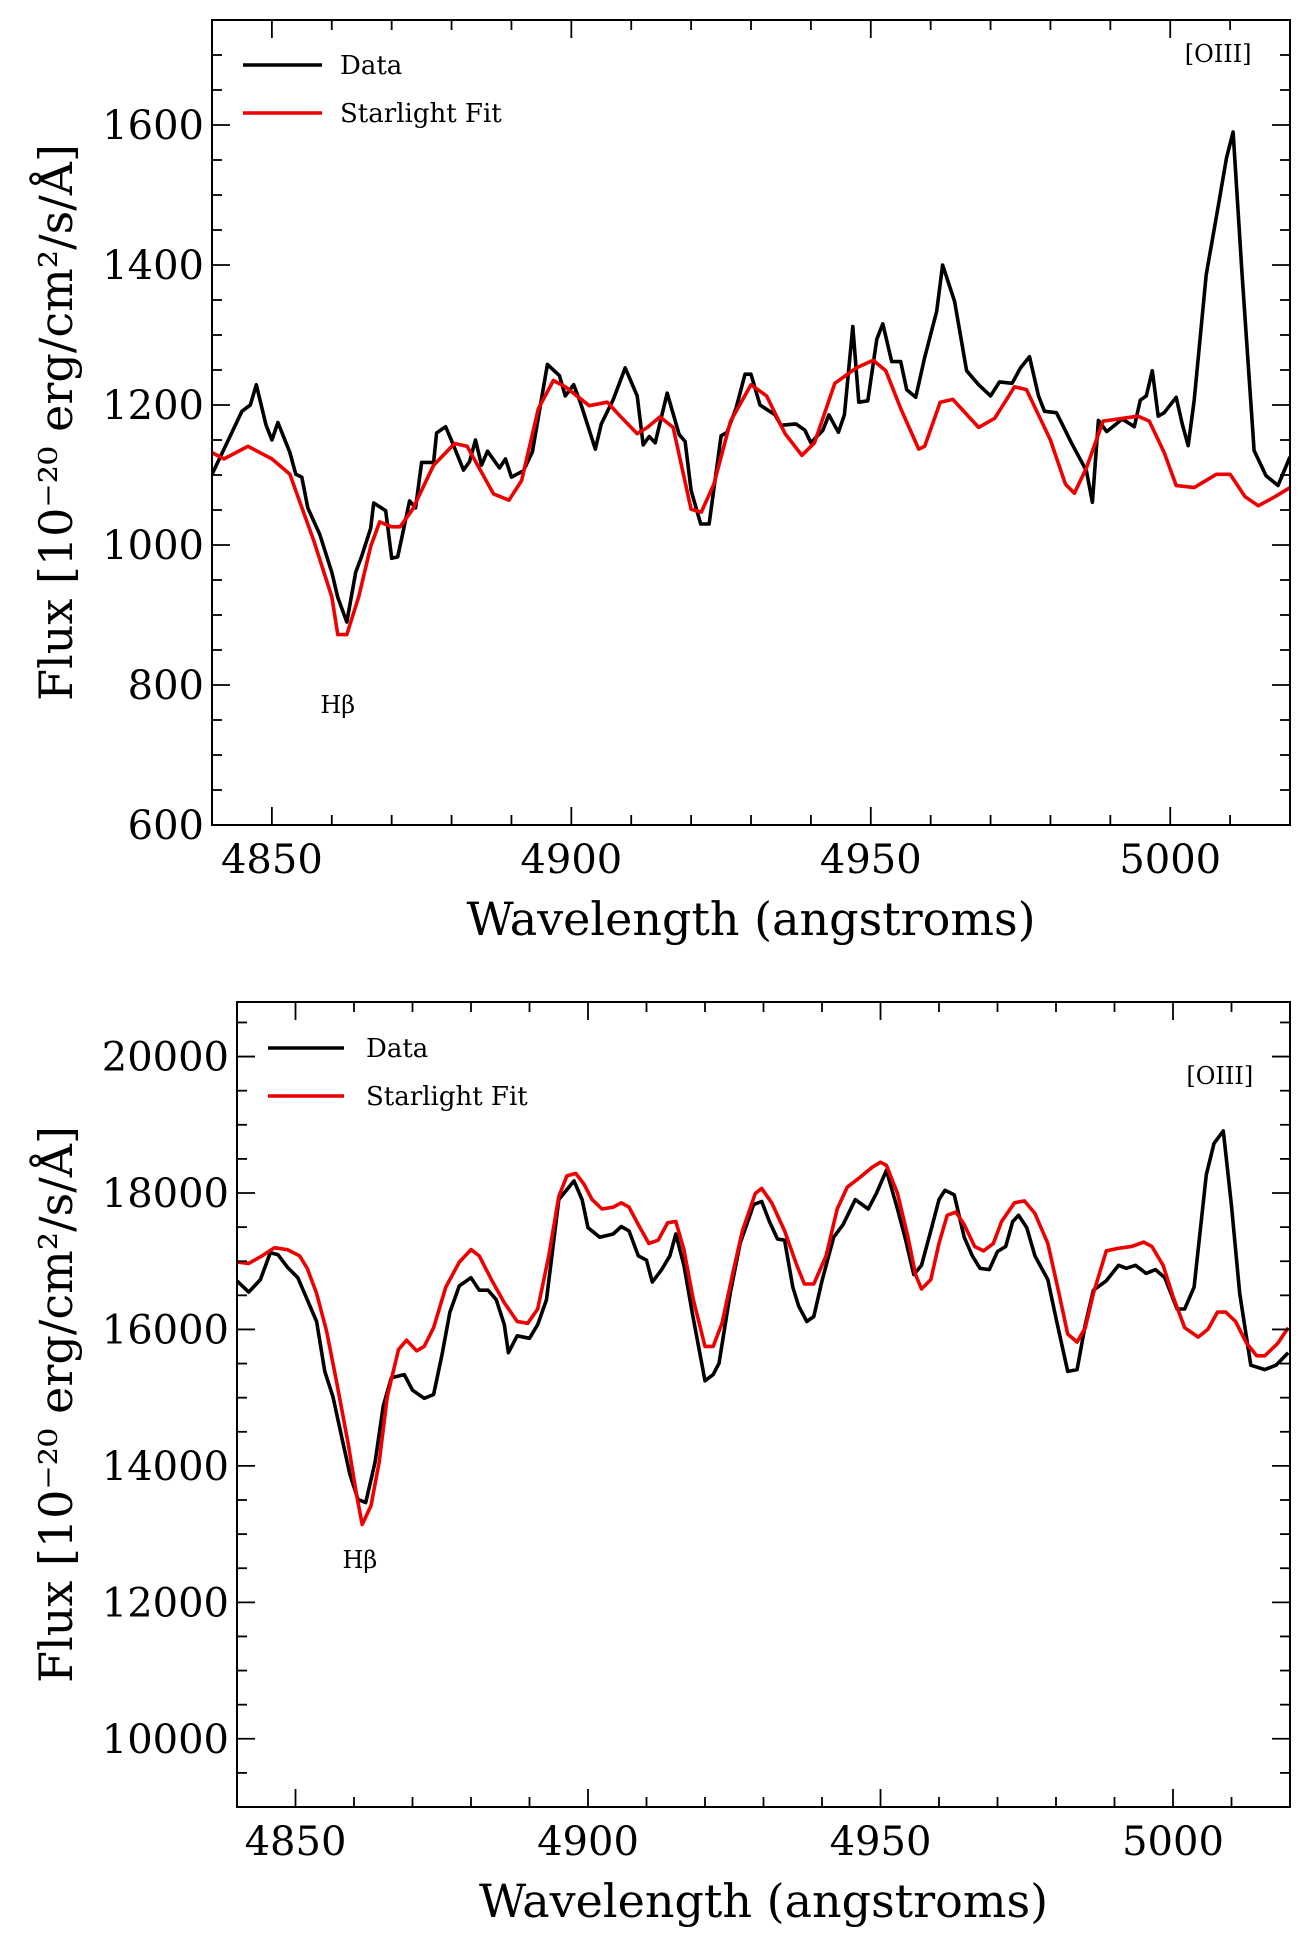 The height and width of the screenshot is (1956, 1307). Describe the element at coordinates (751, 497) in the screenshot. I see `series-line-starlight-fit` at that location.